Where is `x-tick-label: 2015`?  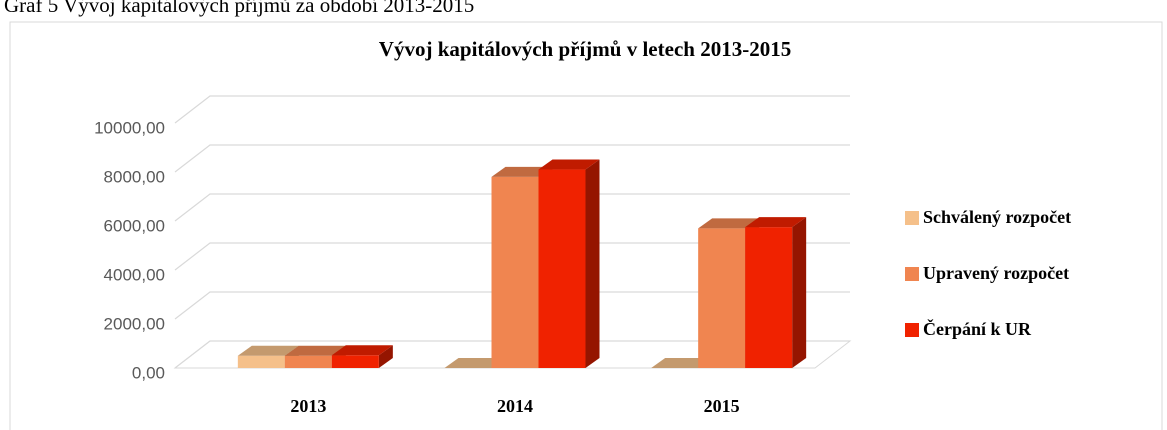 x-tick-label: 2015 is located at coordinates (722, 406).